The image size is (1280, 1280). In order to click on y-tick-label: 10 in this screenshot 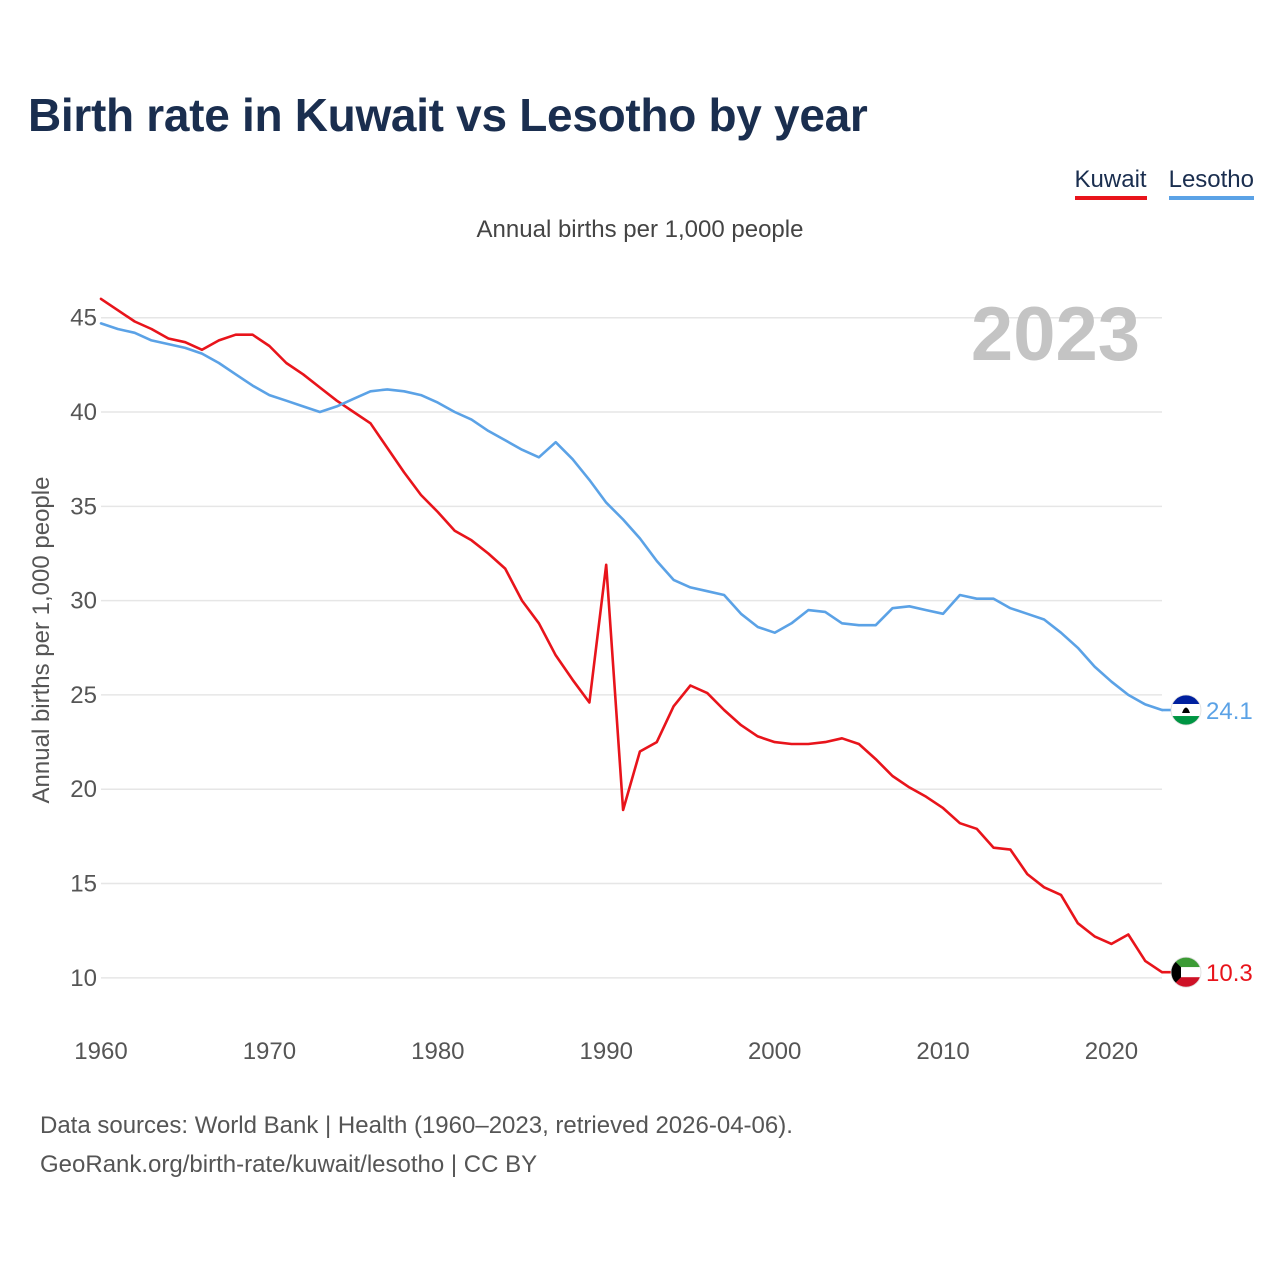, I will do `click(83, 978)`.